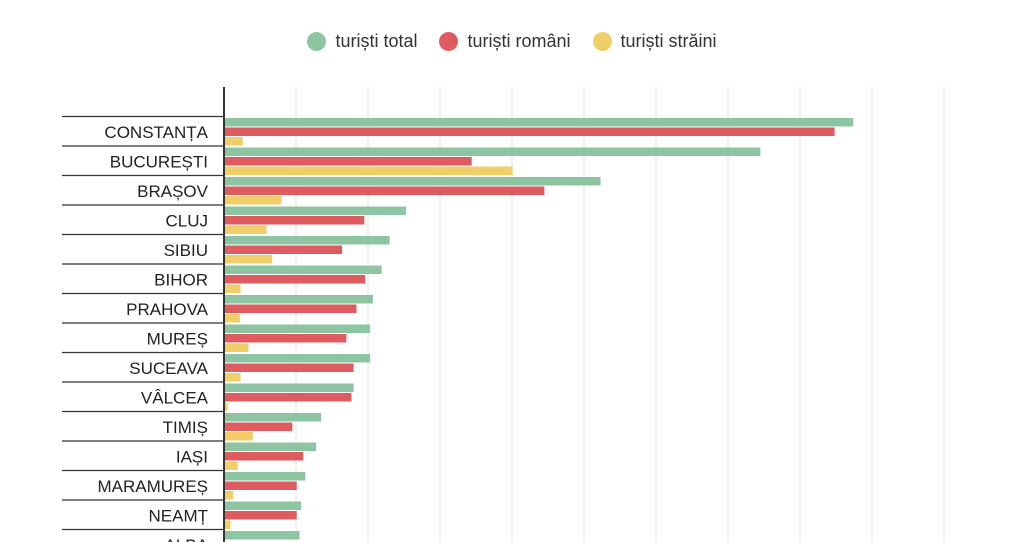 The width and height of the screenshot is (1024, 542). Describe the element at coordinates (159, 162) in the screenshot. I see `category-label: BUCUREȘTI` at that location.